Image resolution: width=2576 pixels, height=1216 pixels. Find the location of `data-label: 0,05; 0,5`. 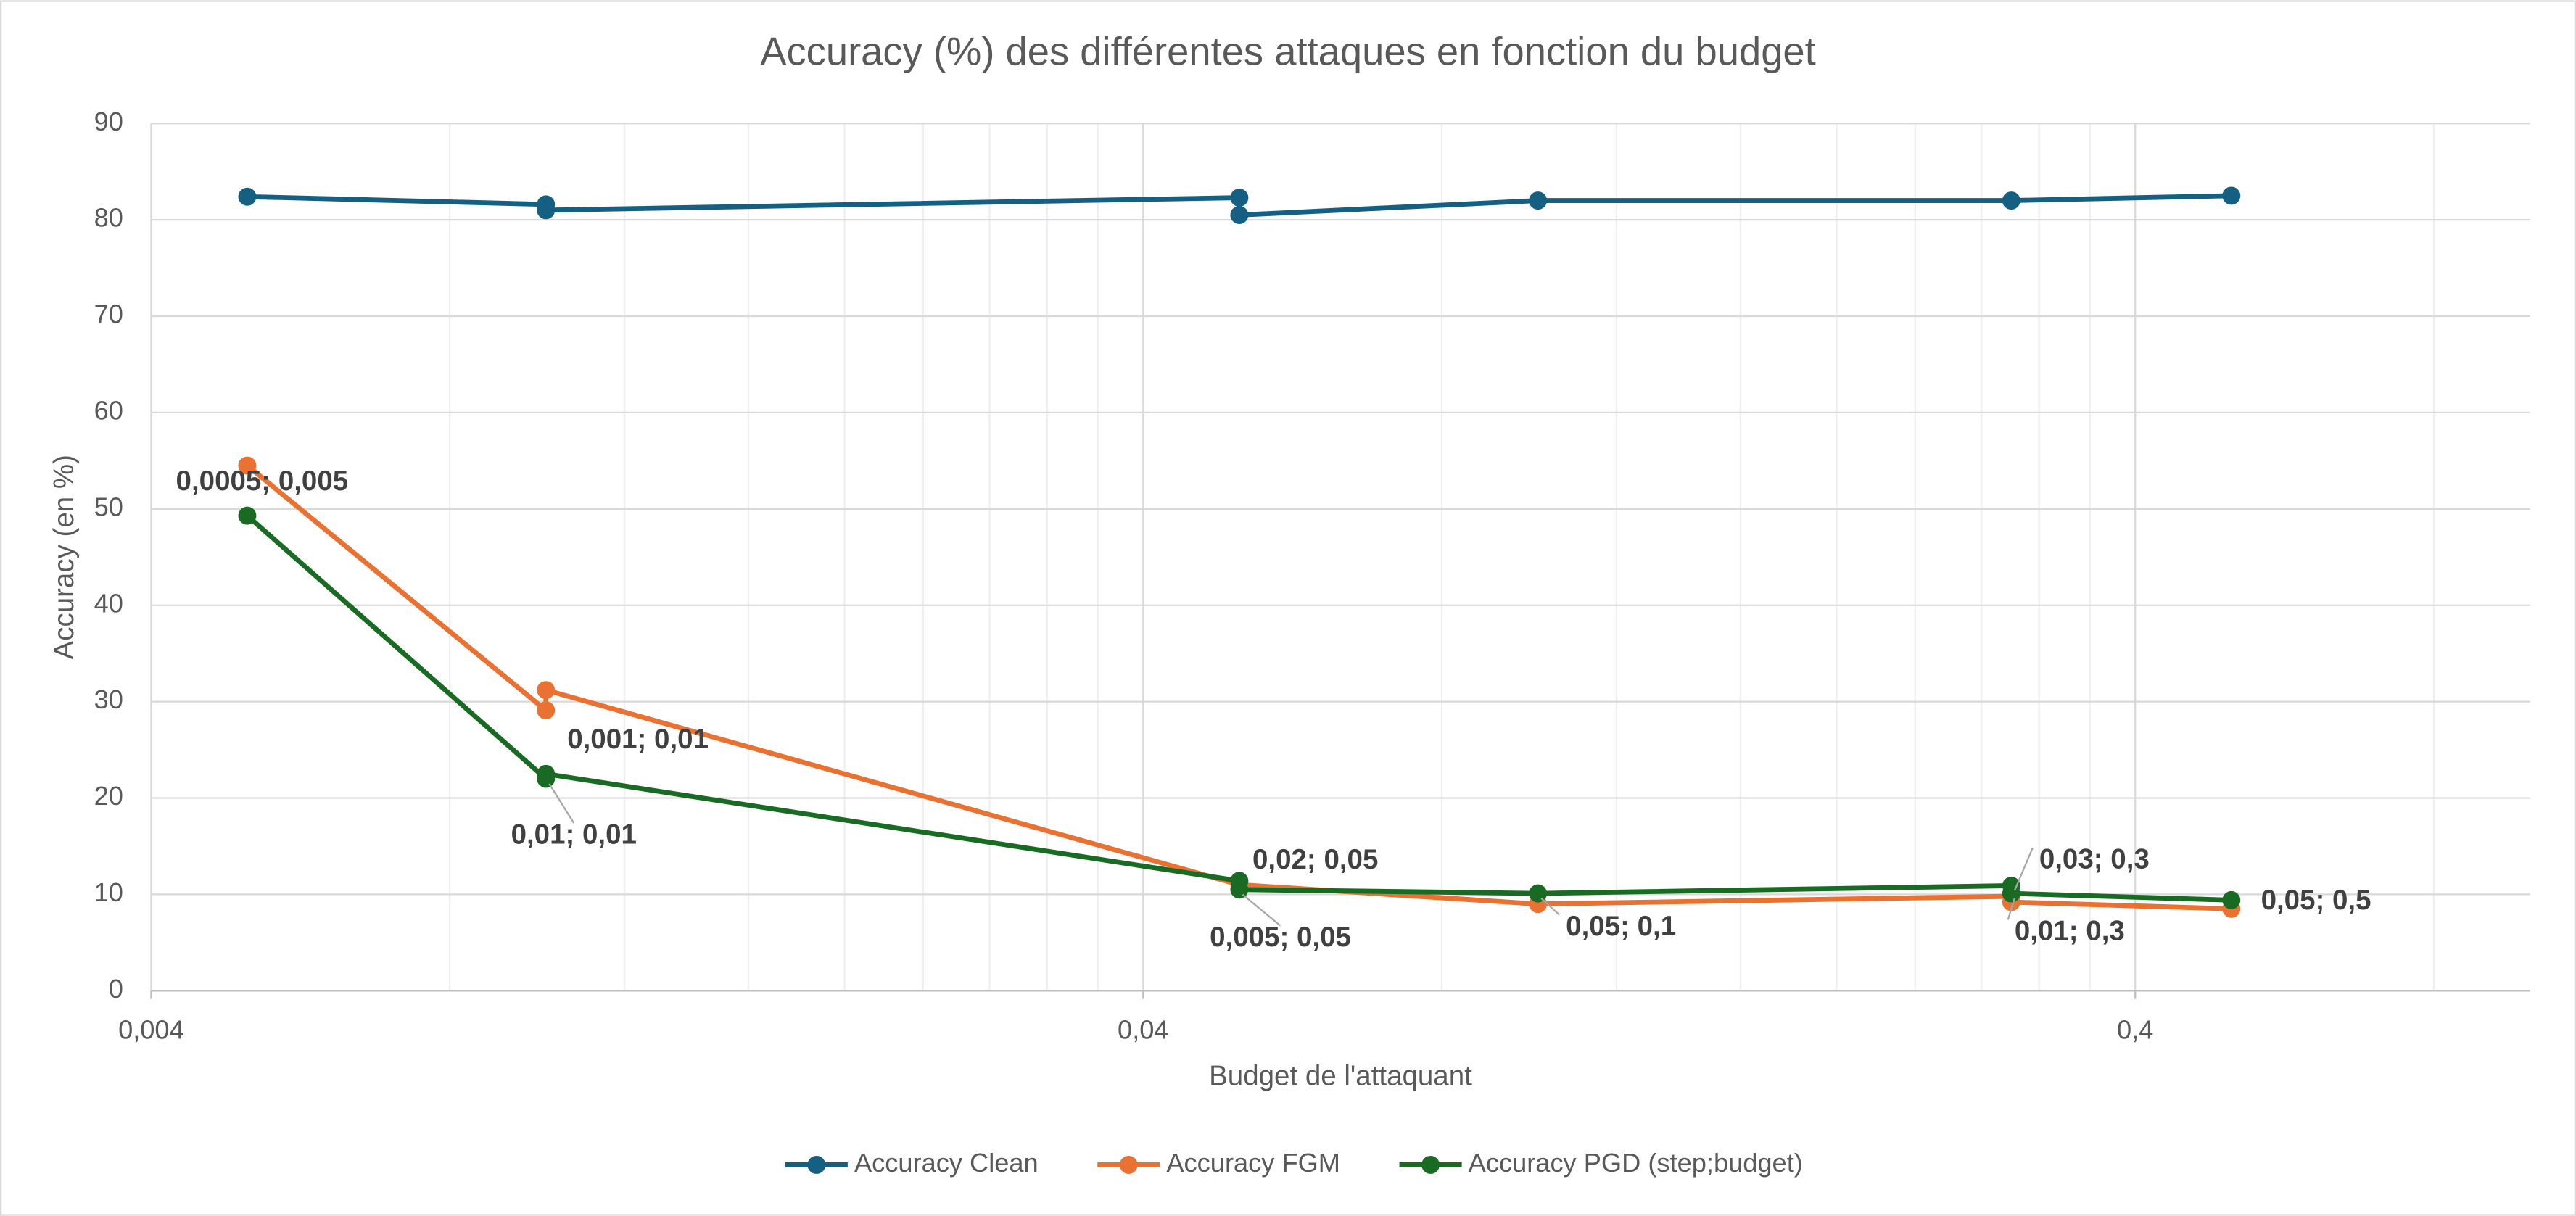

data-label: 0,05; 0,5 is located at coordinates (2316, 900).